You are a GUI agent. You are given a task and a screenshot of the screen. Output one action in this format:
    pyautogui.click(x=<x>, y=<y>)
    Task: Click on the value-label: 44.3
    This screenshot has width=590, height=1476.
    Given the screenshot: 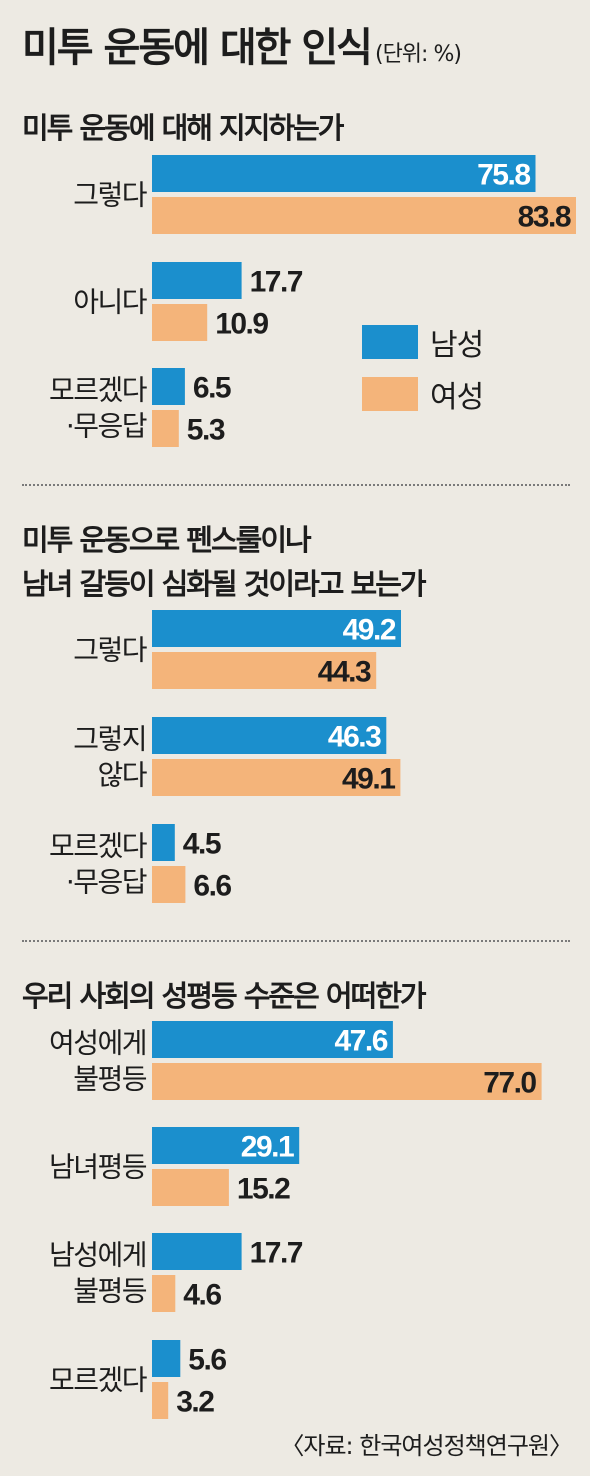 What is the action you would take?
    pyautogui.click(x=344, y=672)
    